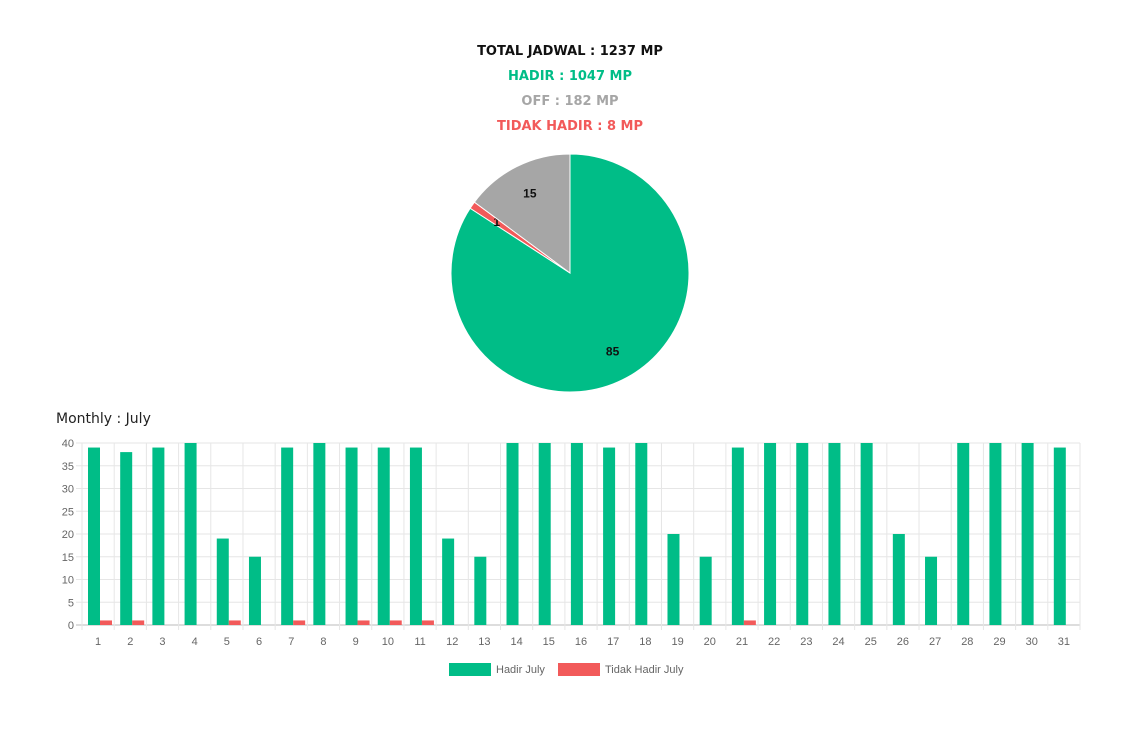 This screenshot has width=1140, height=732. What do you see at coordinates (452, 642) in the screenshot?
I see `x-tick-label: 12` at bounding box center [452, 642].